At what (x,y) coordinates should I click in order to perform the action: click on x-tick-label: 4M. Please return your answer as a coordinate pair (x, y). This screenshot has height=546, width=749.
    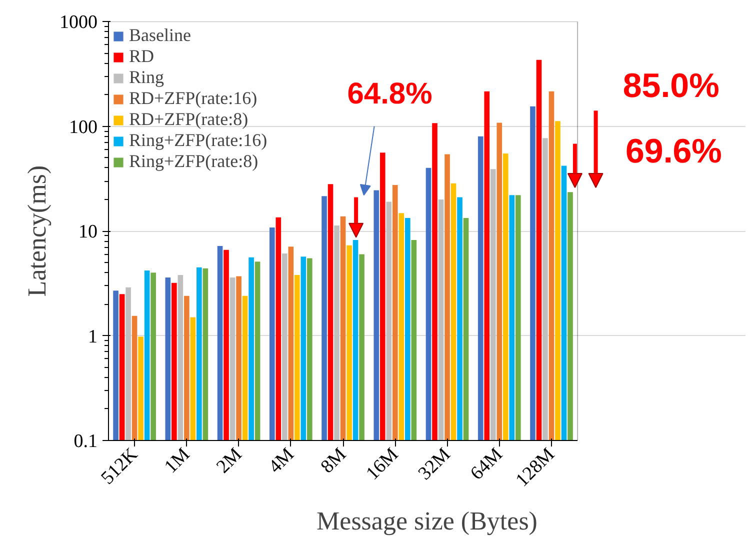
    Looking at the image, I should click on (281, 461).